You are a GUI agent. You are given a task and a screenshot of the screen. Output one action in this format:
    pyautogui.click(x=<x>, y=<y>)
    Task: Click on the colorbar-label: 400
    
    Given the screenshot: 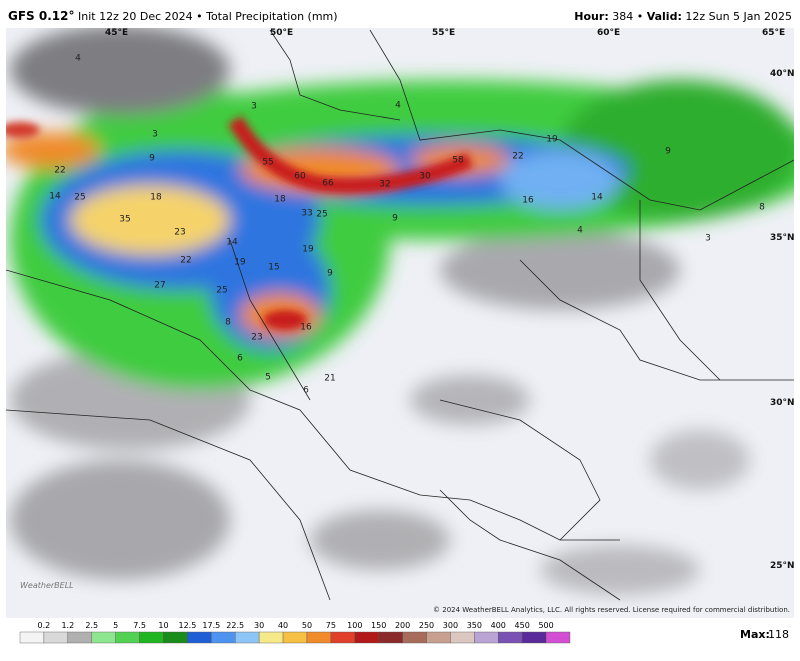 What is the action you would take?
    pyautogui.click(x=498, y=625)
    